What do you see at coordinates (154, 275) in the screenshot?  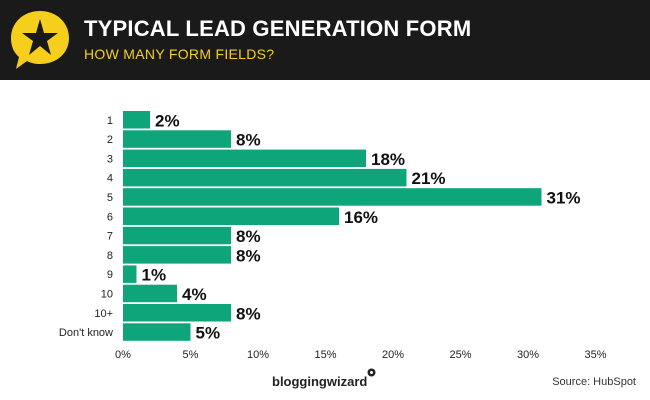 I see `value-label: 1%` at bounding box center [154, 275].